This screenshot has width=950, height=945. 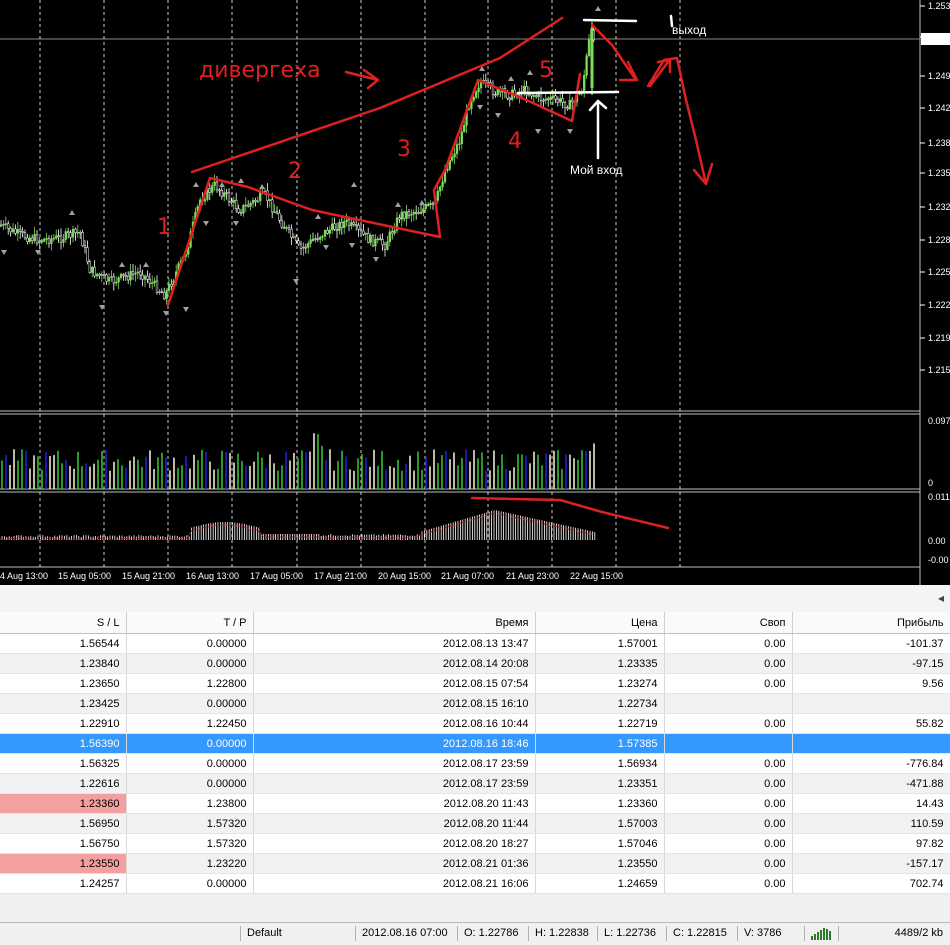 I want to click on table-row: 1.56390 0.00000 2012.08.16 18:46 1.57385, so click(x=475, y=743).